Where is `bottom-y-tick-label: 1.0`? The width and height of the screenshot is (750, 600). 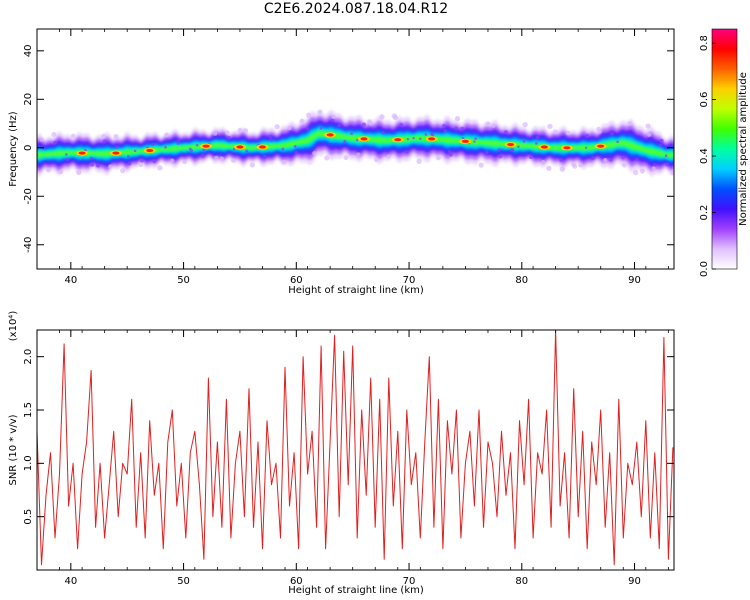
bottom-y-tick-label: 1.0 is located at coordinates (28, 463).